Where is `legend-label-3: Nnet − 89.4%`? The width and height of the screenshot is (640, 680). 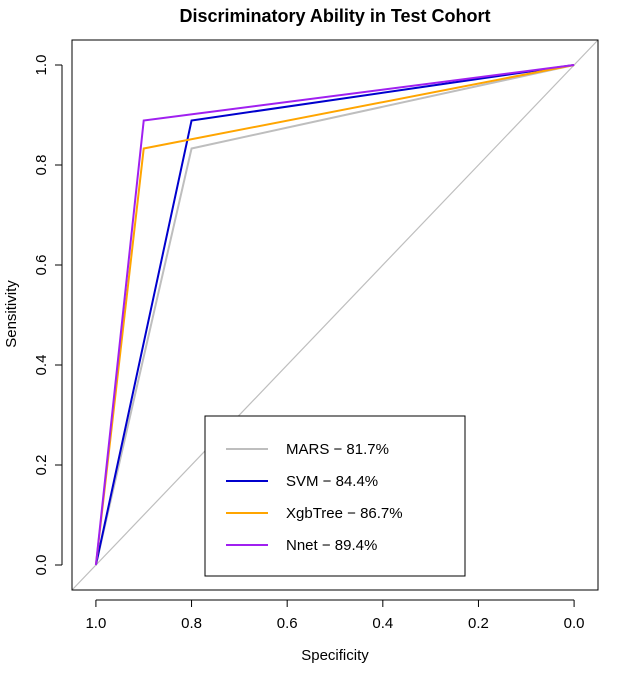 legend-label-3: Nnet − 89.4% is located at coordinates (331, 545).